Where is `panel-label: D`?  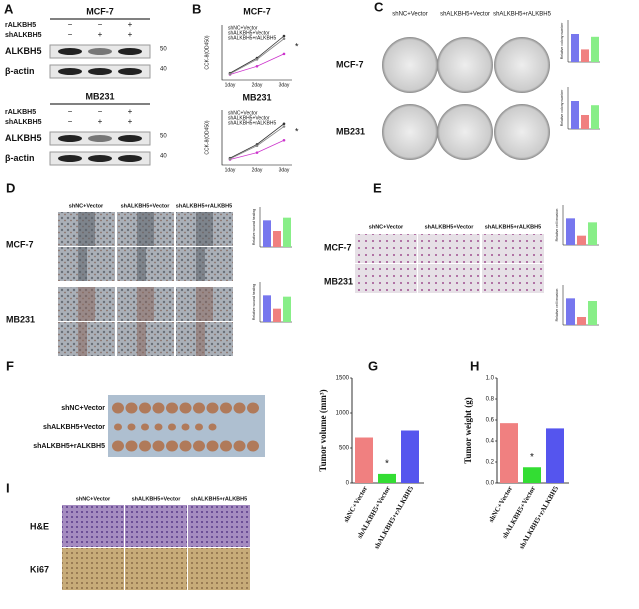 panel-label: D is located at coordinates (10, 187).